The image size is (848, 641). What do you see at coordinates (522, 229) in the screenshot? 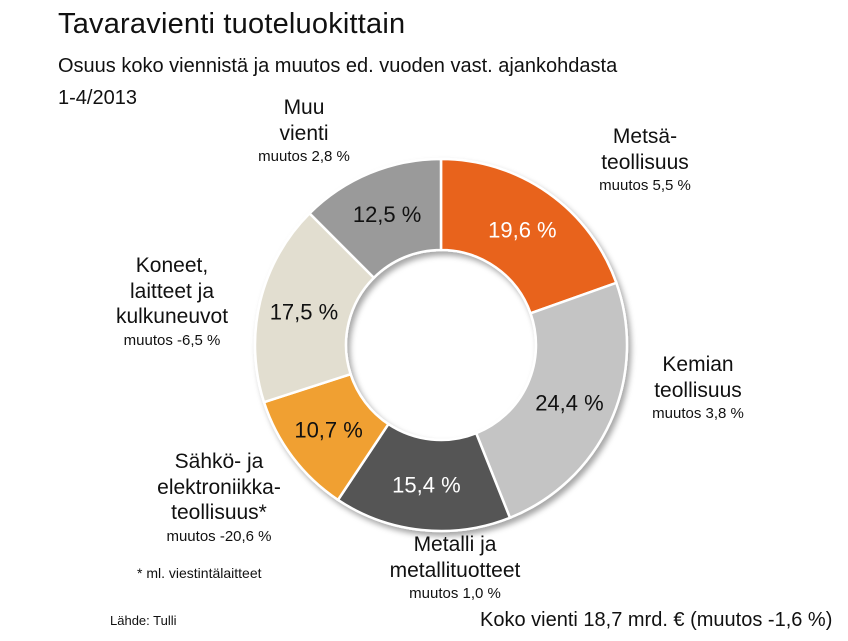
I see `slice-value-label: 19,6 %` at bounding box center [522, 229].